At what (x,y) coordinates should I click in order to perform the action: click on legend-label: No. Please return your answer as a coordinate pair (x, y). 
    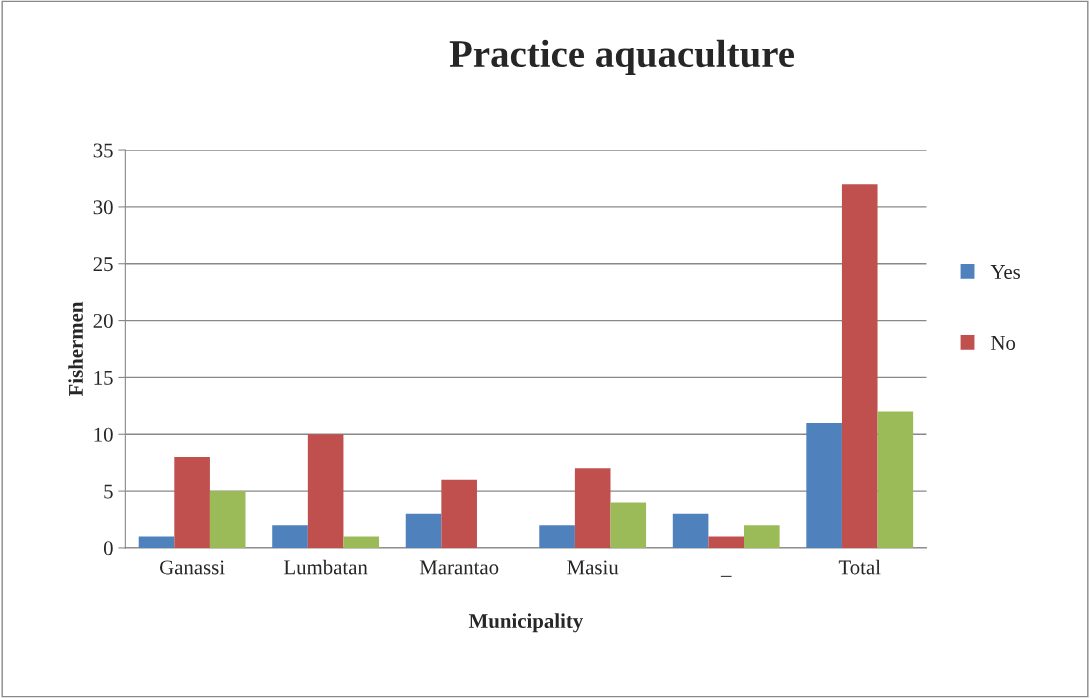
    Looking at the image, I should click on (1003, 343).